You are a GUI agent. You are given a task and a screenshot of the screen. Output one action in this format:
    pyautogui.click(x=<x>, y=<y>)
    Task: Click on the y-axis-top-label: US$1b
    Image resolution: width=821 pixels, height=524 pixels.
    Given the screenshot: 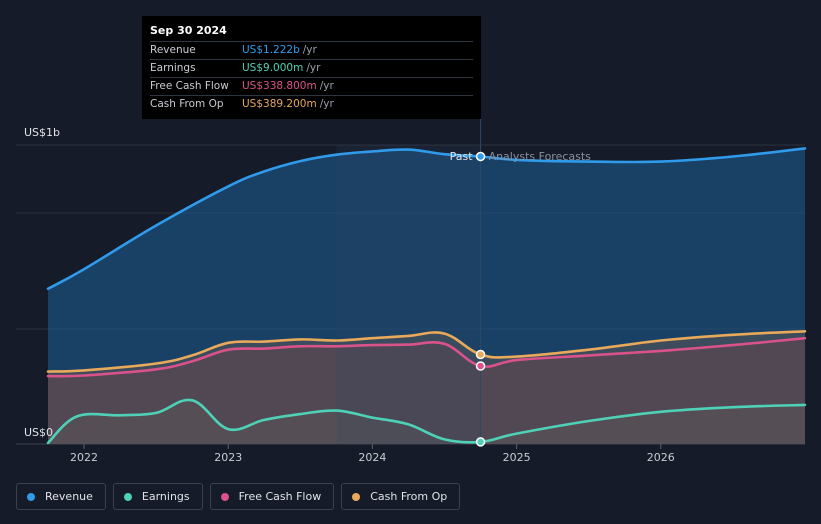 What is the action you would take?
    pyautogui.click(x=42, y=132)
    